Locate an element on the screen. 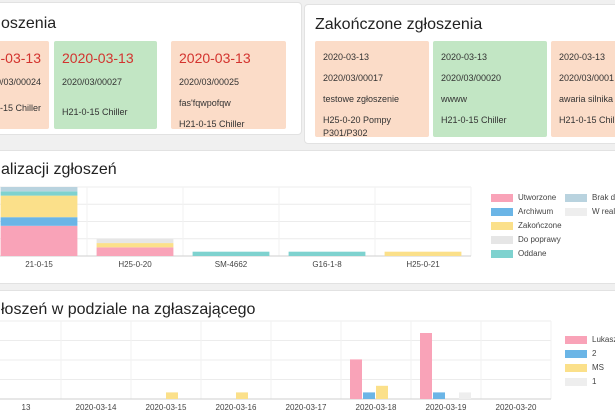  ticket-id: 2020/03/0001 is located at coordinates (587, 78).